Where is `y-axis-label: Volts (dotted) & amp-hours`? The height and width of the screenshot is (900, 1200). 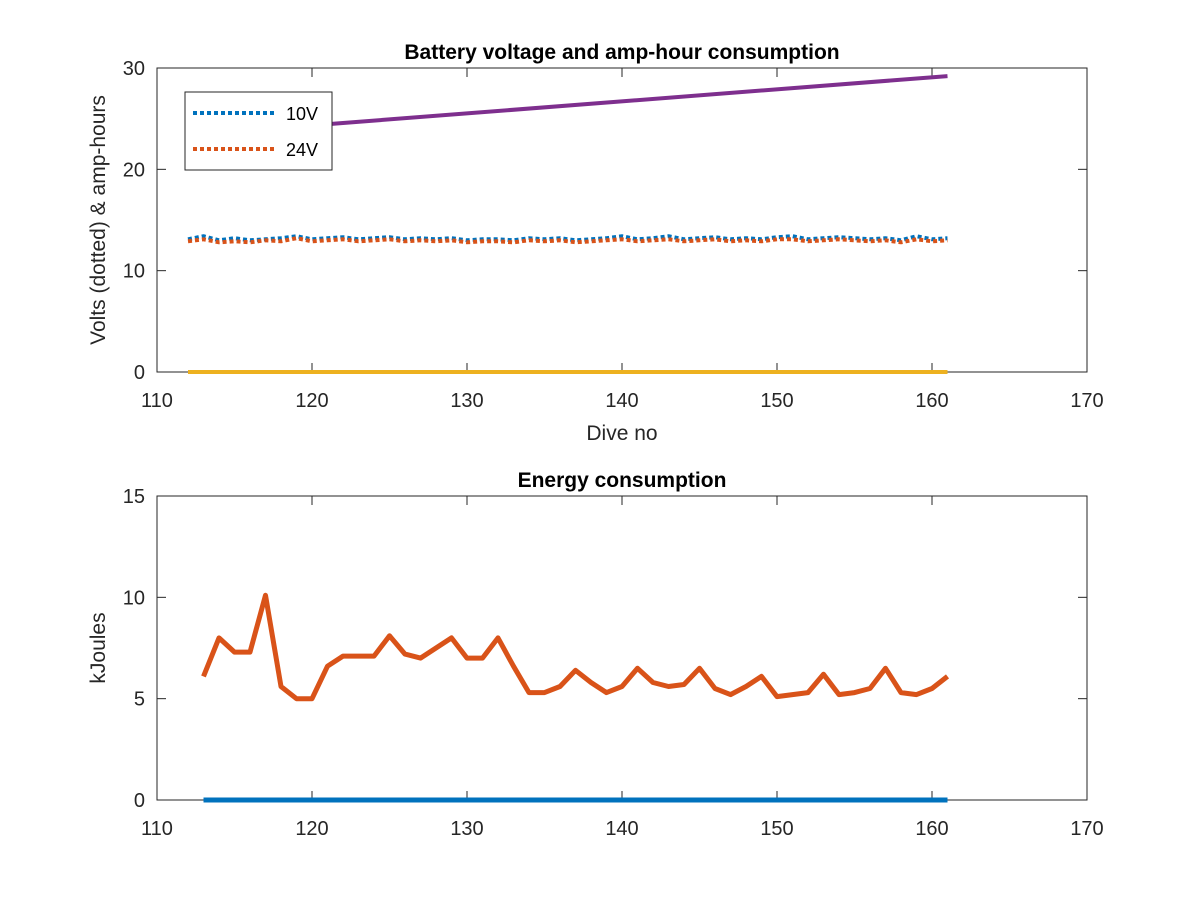
y-axis-label: Volts (dotted) & amp-hours is located at coordinates (98, 220).